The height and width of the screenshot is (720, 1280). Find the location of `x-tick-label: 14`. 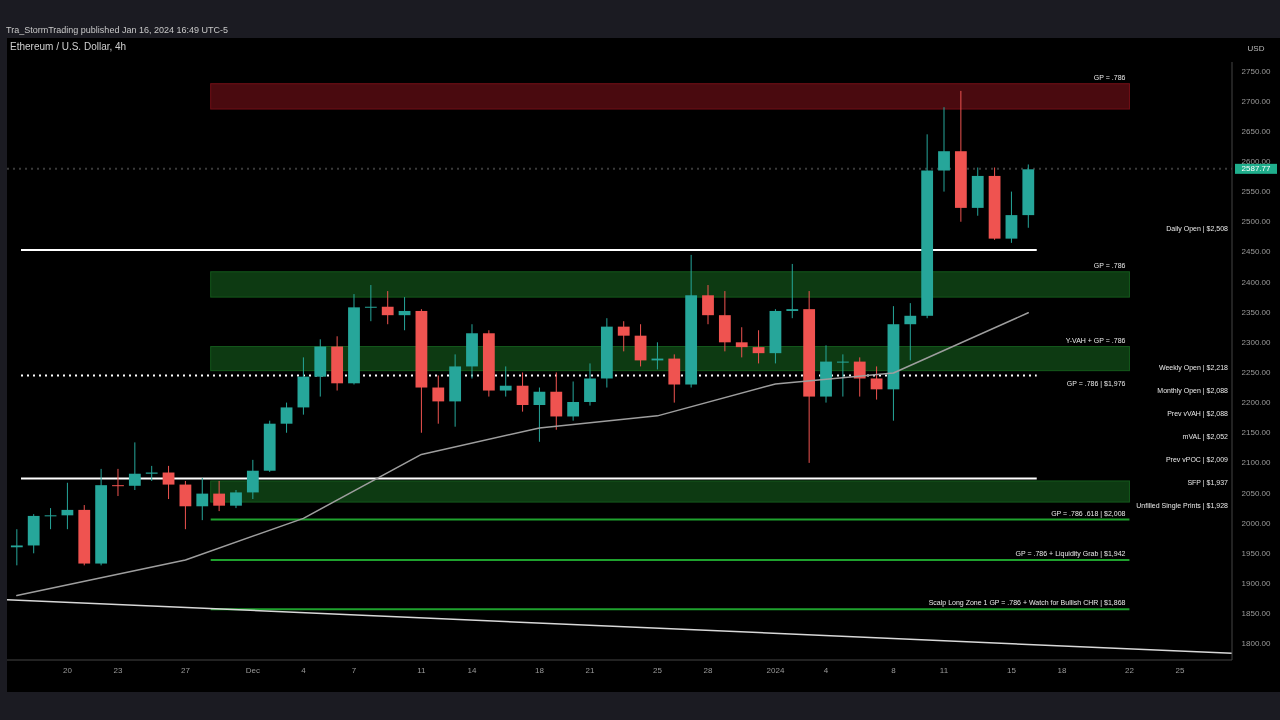

x-tick-label: 14 is located at coordinates (472, 670).